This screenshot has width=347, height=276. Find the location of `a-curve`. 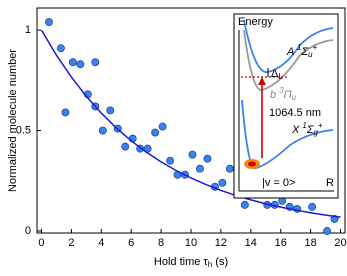

a-curve is located at coordinates (288, 46).